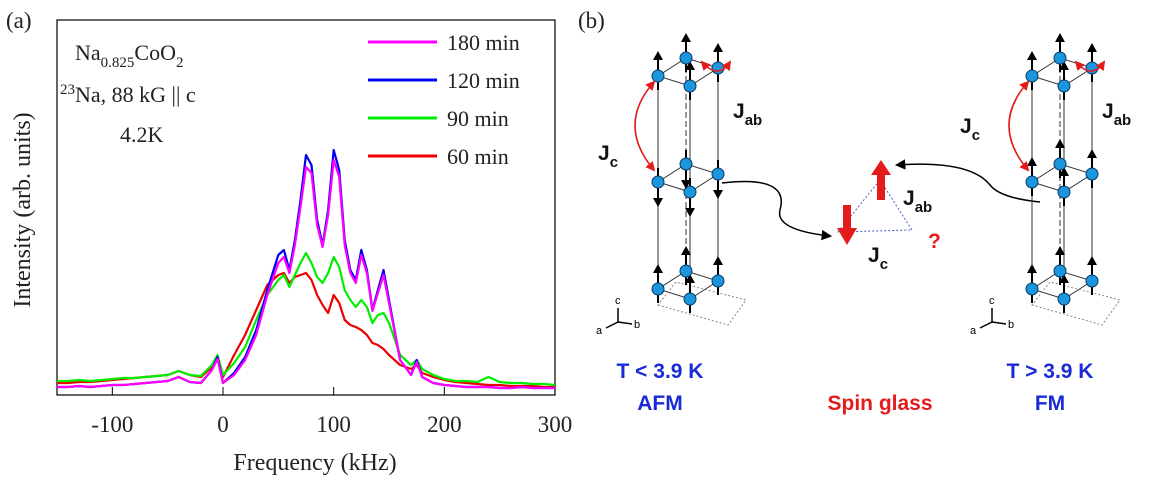 This screenshot has width=1149, height=483. Describe the element at coordinates (19, 20) in the screenshot. I see `panel-label: (a)` at that location.